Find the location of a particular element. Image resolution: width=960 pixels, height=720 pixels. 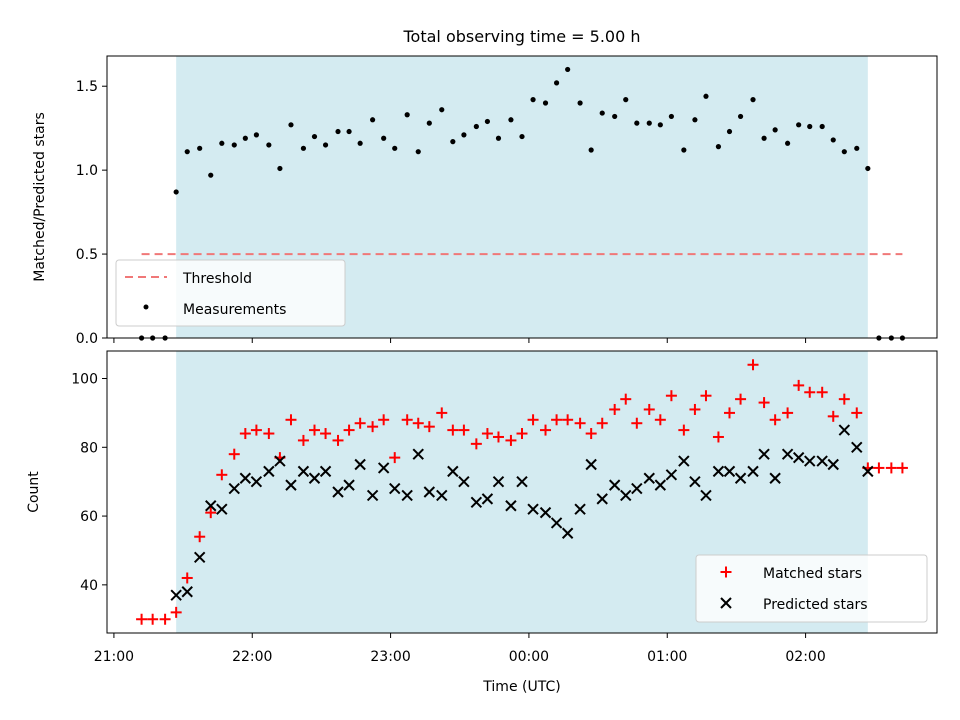

top-legend: Threshold Measurements is located at coordinates (230, 293).